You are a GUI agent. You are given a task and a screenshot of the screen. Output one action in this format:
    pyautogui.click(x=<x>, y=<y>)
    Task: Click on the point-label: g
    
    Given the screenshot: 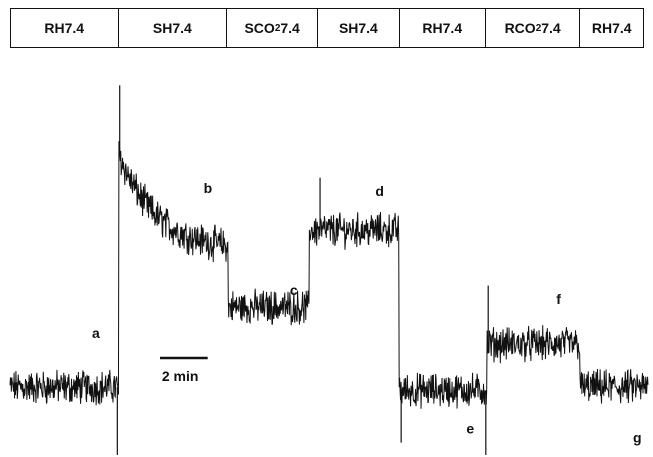 What is the action you would take?
    pyautogui.click(x=637, y=438)
    